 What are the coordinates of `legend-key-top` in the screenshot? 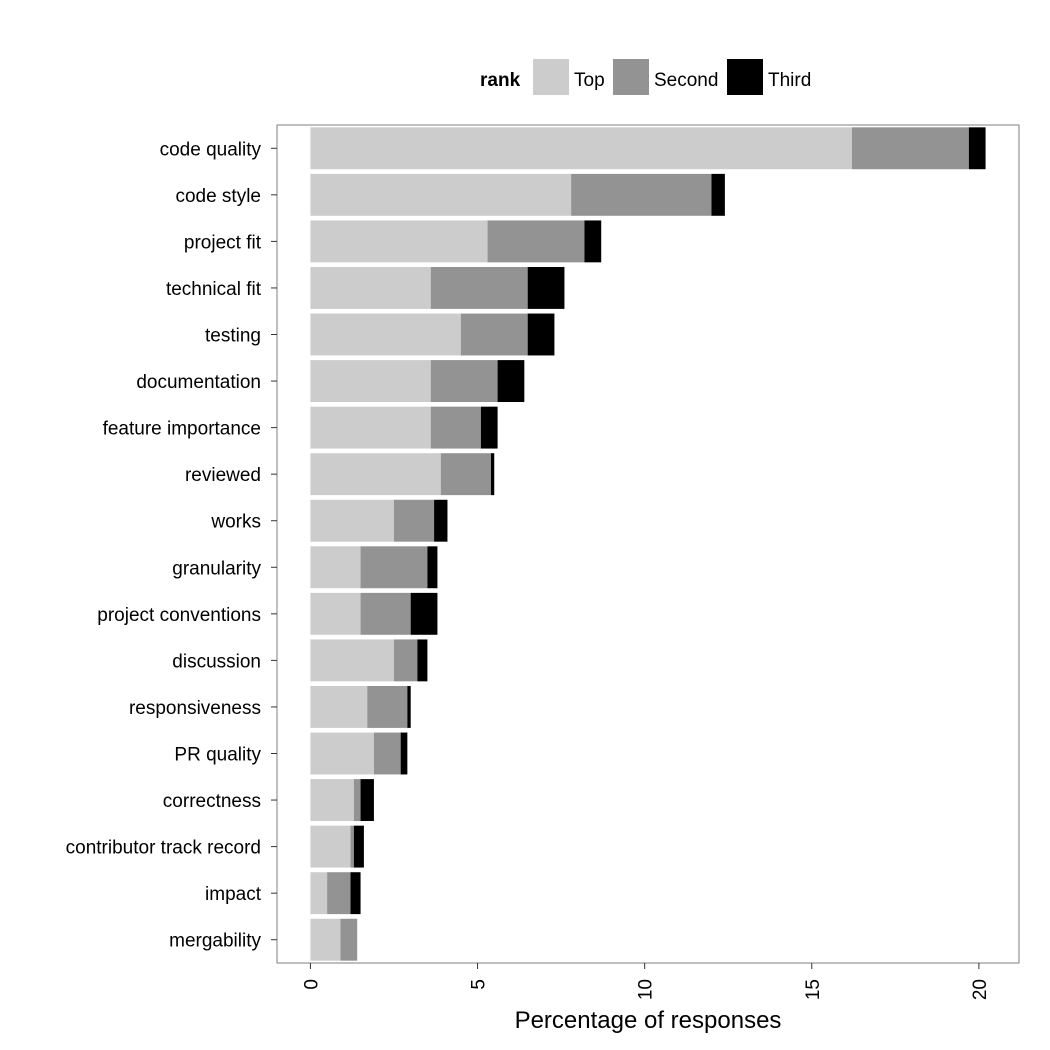 It's located at (551, 77).